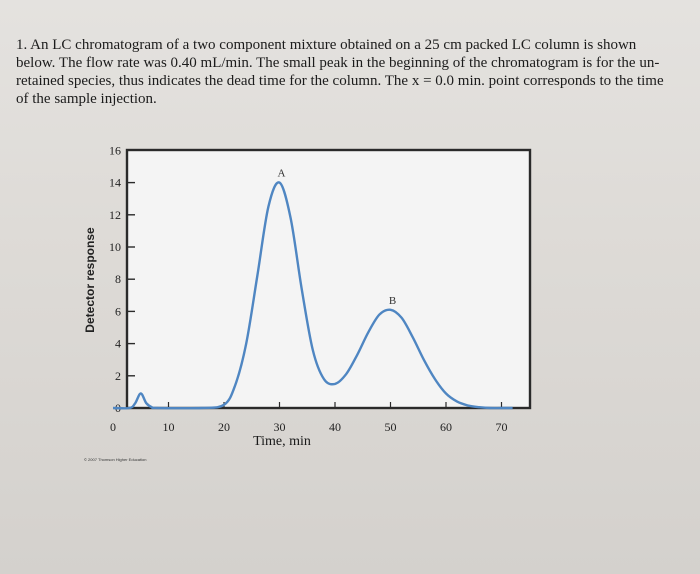  What do you see at coordinates (282, 174) in the screenshot?
I see `peak-label: A` at bounding box center [282, 174].